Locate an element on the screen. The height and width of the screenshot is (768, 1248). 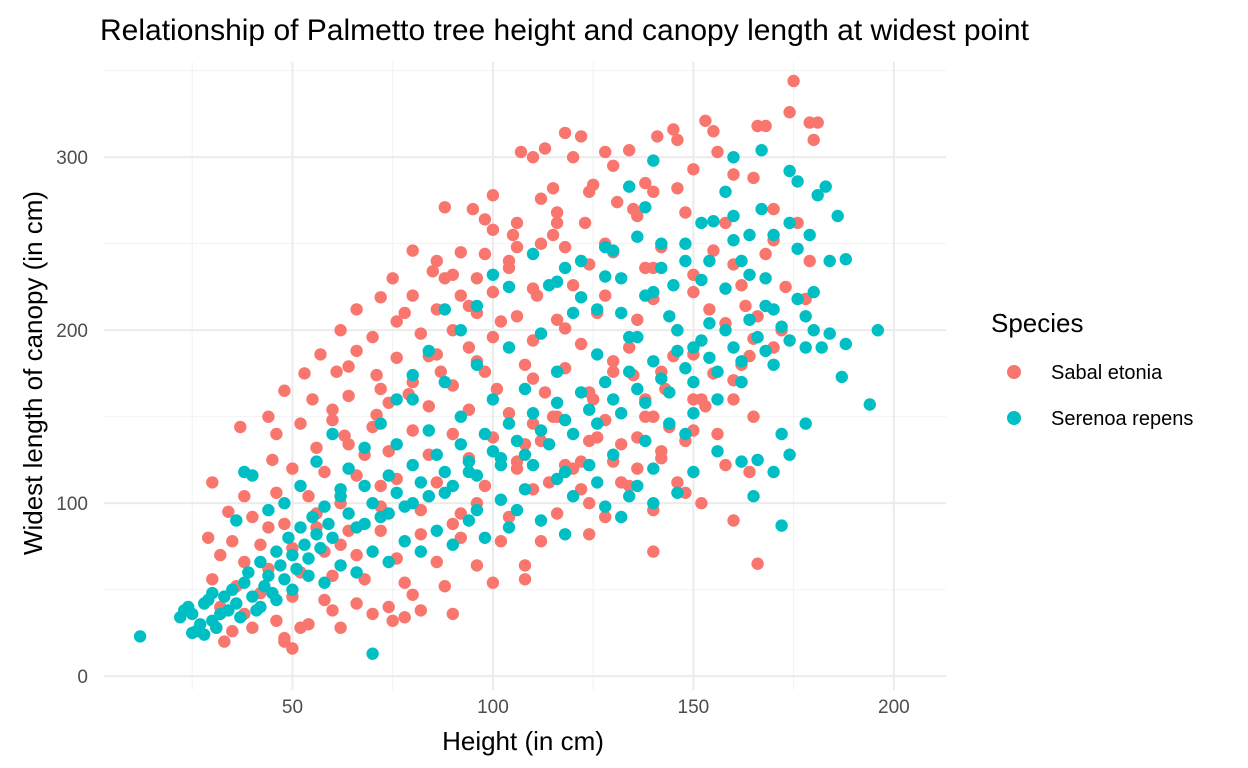
x-axis-title: Height (in cm) is located at coordinates (523, 741).